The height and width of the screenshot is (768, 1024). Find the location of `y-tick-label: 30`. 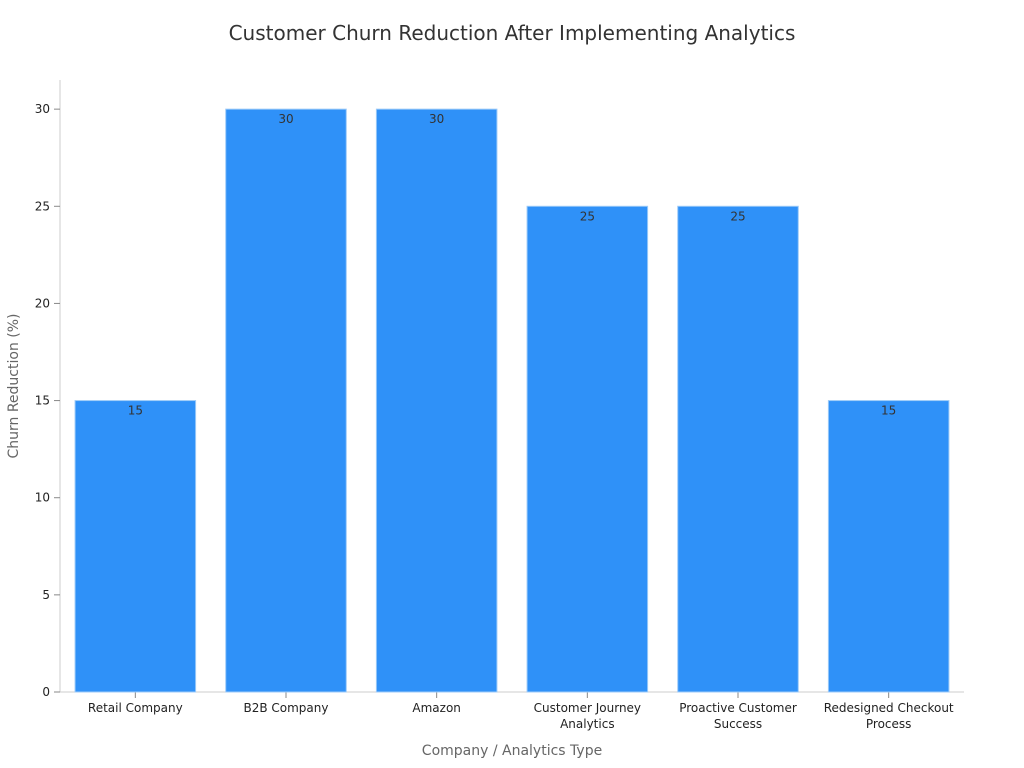

y-tick-label: 30 is located at coordinates (42, 109).